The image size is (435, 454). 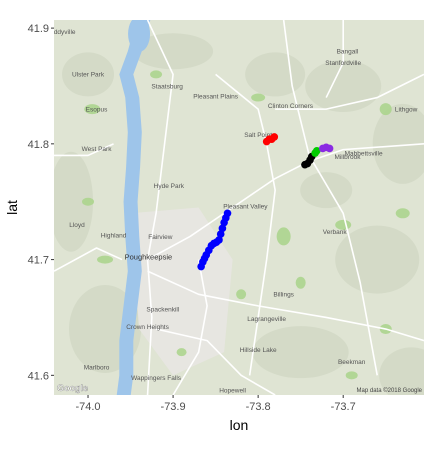 What do you see at coordinates (133, 207) in the screenshot?
I see `hudson-river` at bounding box center [133, 207].